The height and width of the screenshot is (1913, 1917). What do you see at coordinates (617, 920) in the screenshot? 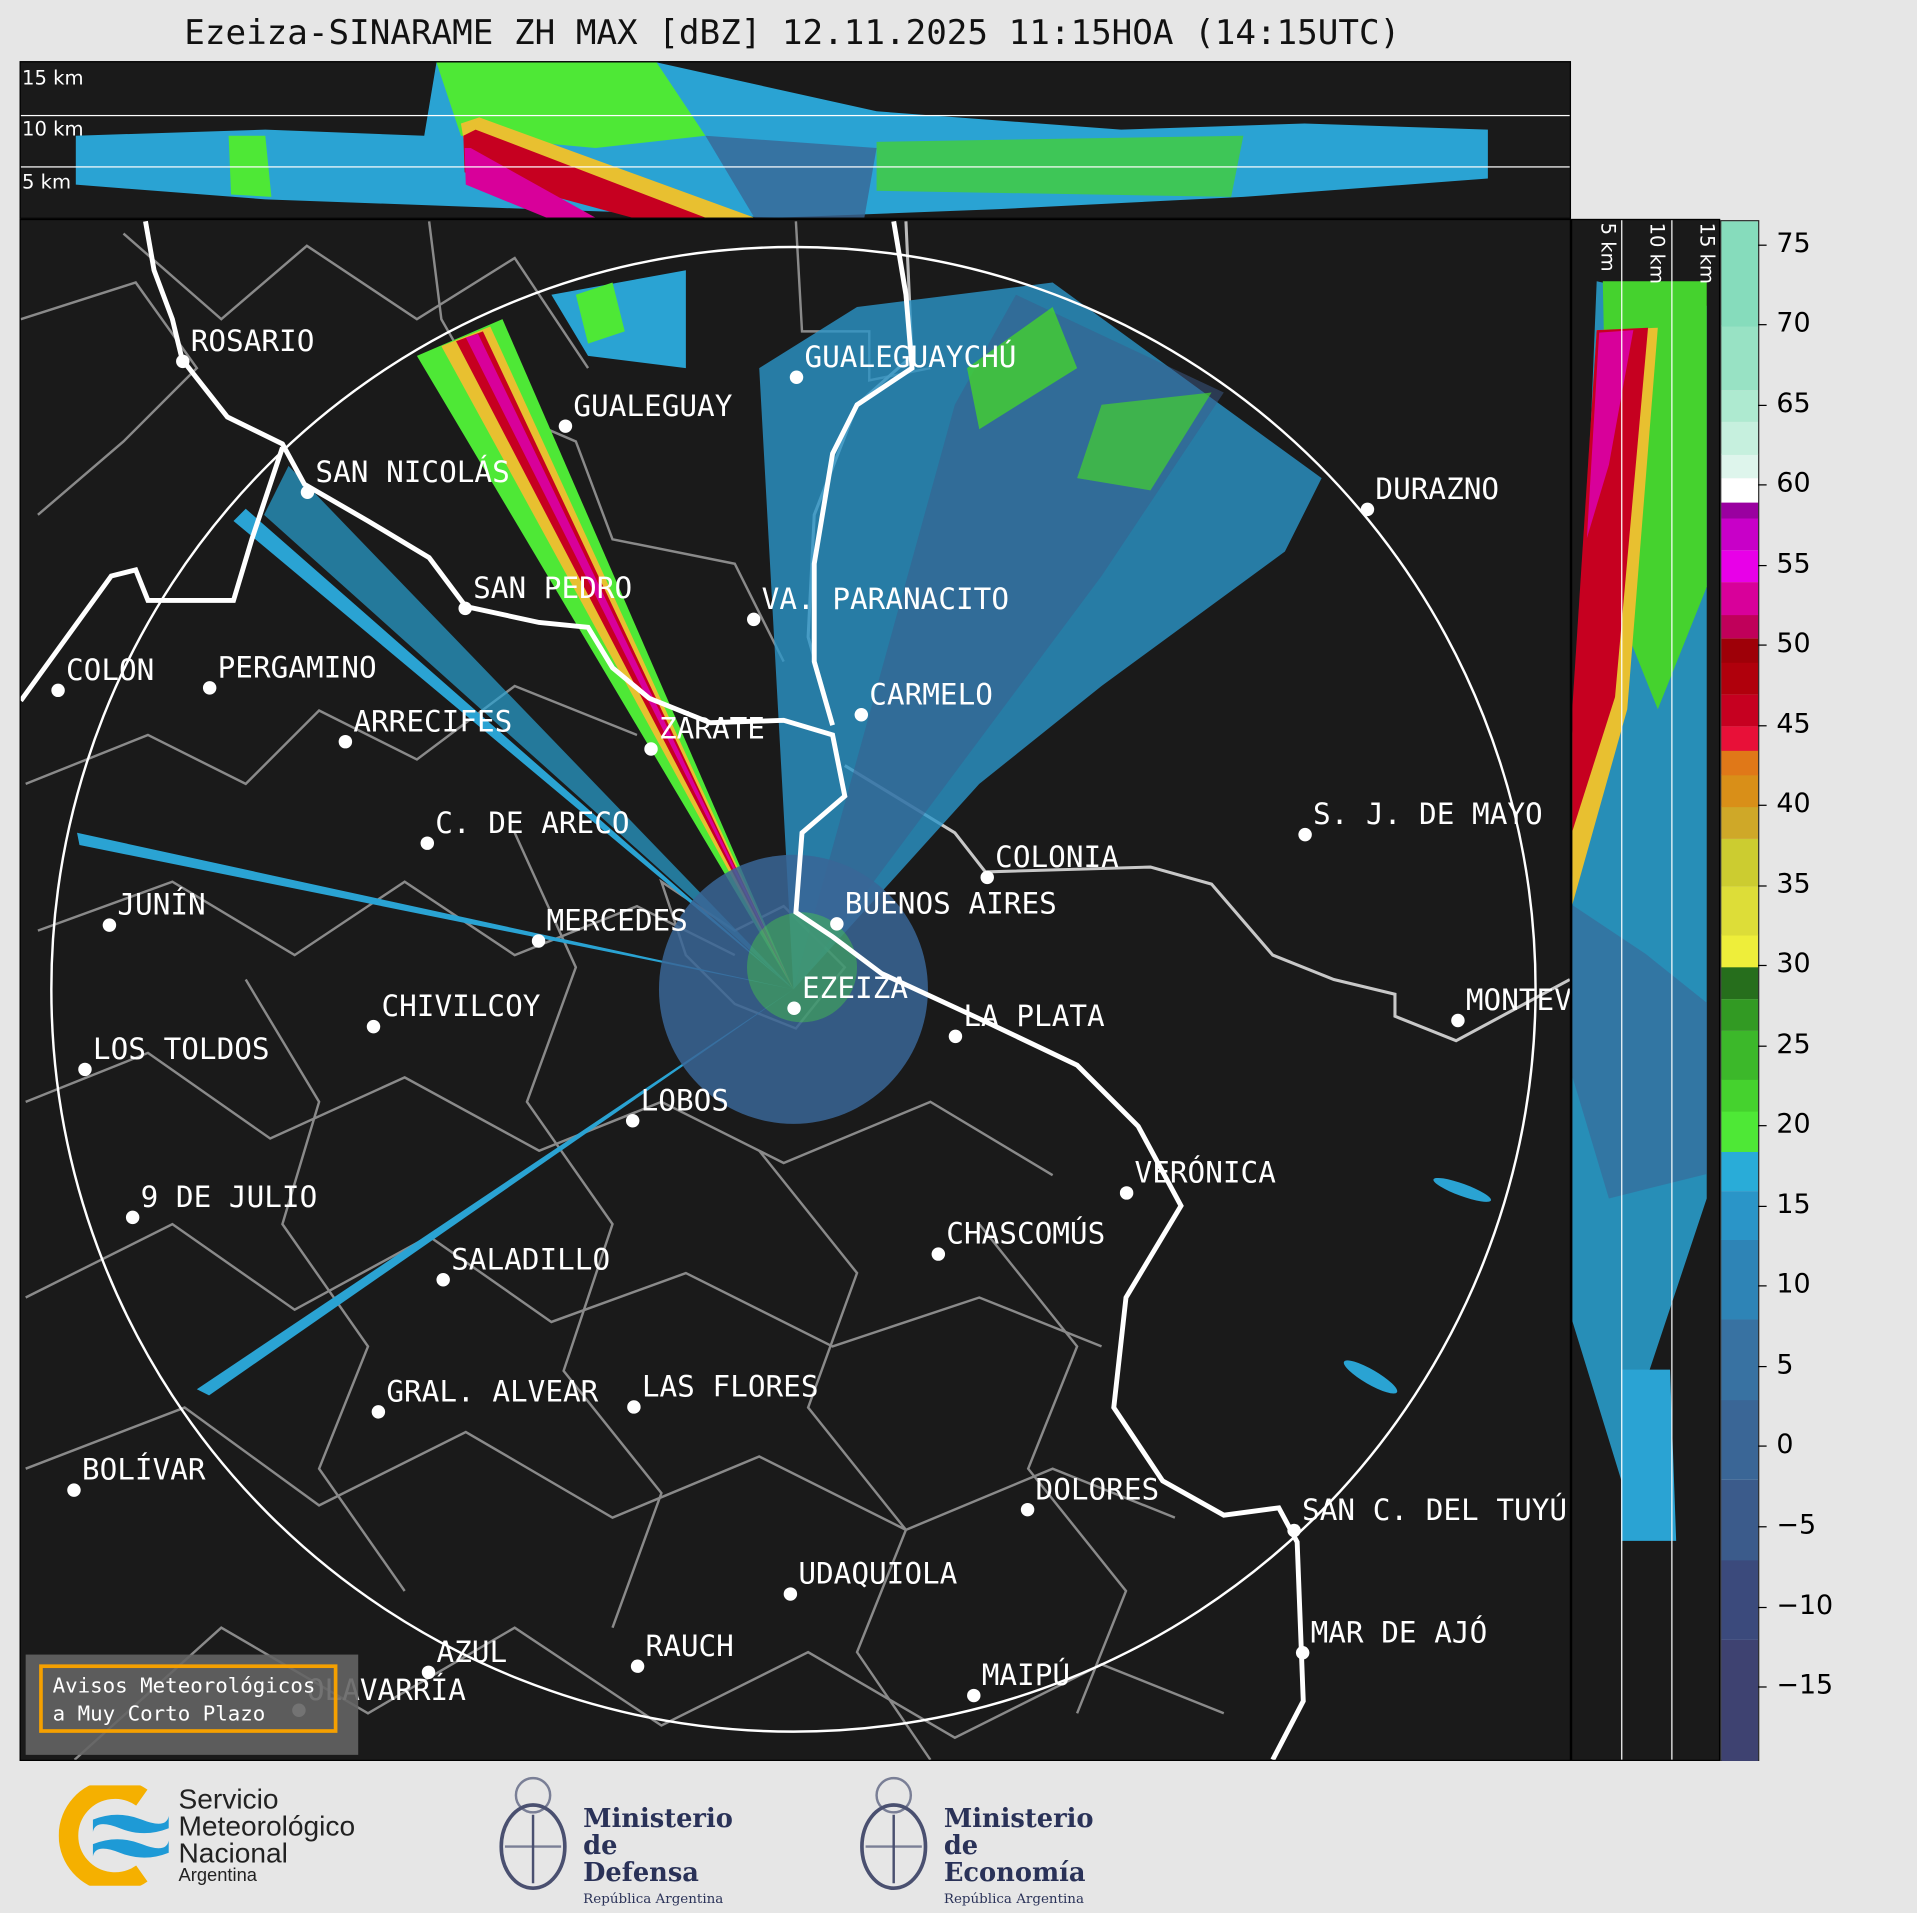
I see `city-label: MERCEDES` at bounding box center [617, 920].